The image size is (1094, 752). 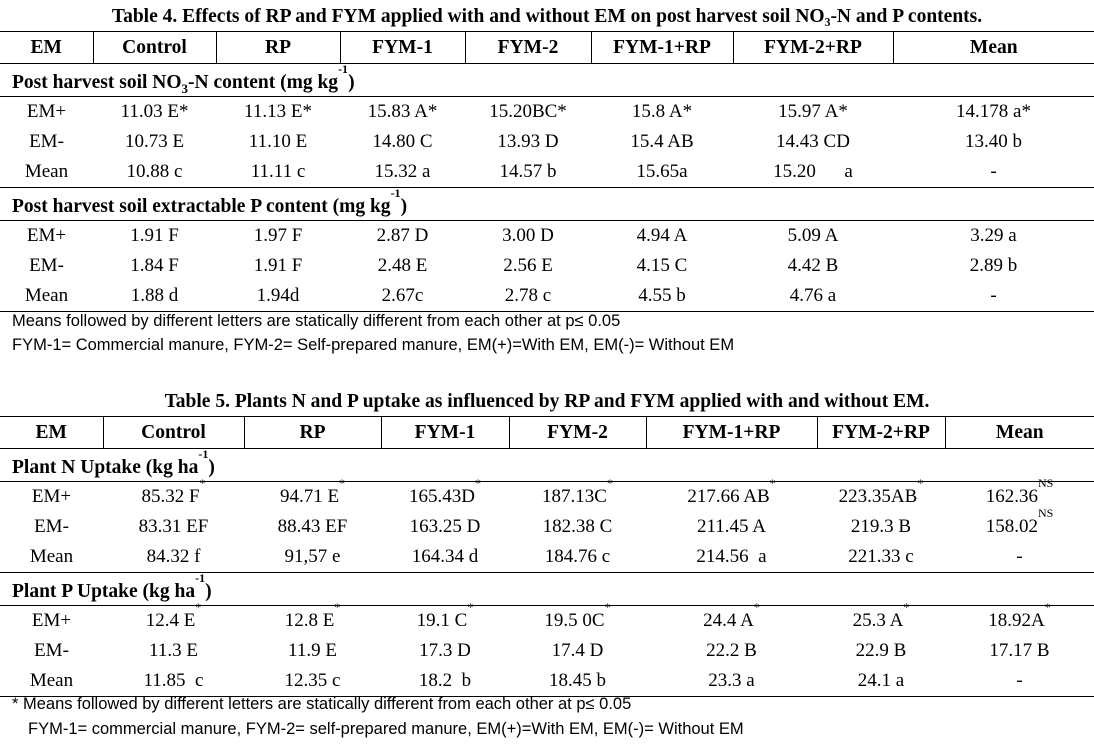 I want to click on table-cell: 1.91 F, so click(x=278, y=265).